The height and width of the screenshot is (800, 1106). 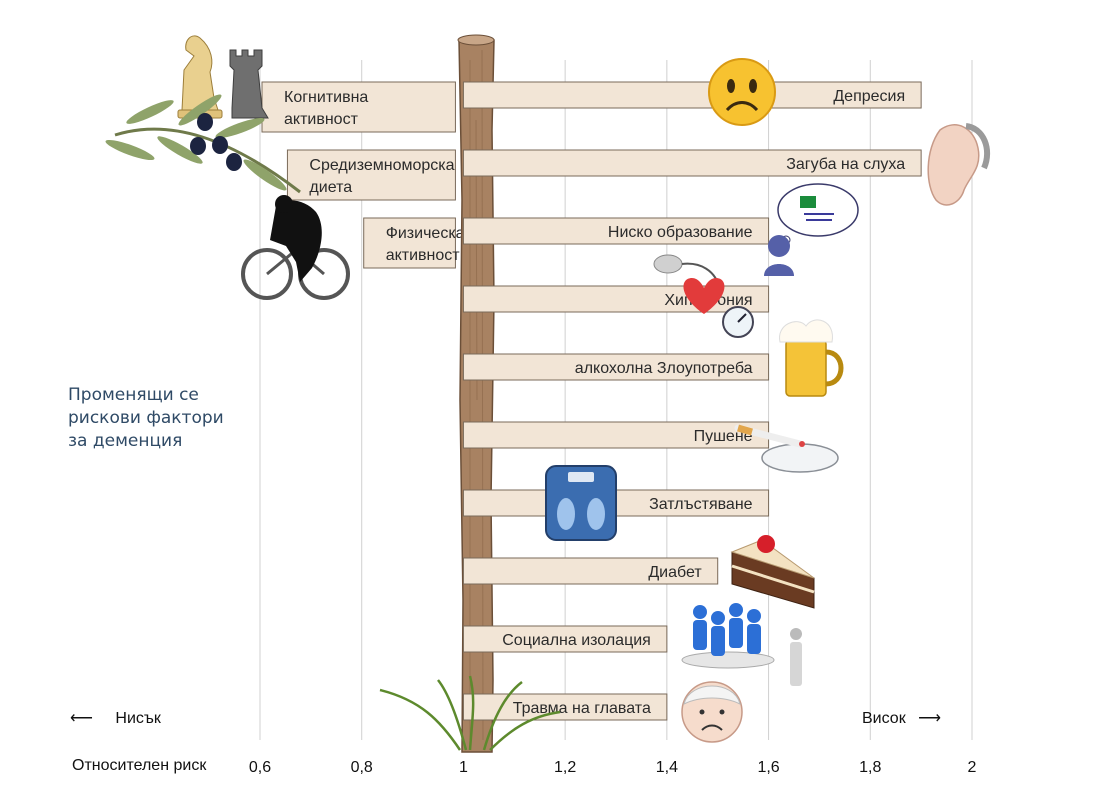 I want to click on risk-sign: Диабет, so click(x=590, y=571).